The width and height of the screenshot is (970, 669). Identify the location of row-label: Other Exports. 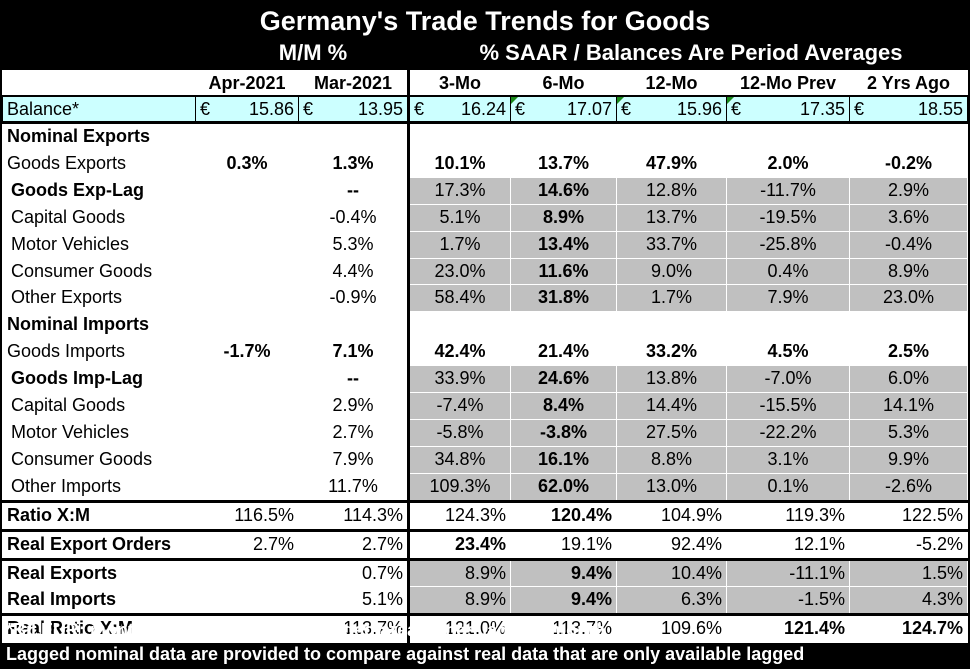
(99, 298).